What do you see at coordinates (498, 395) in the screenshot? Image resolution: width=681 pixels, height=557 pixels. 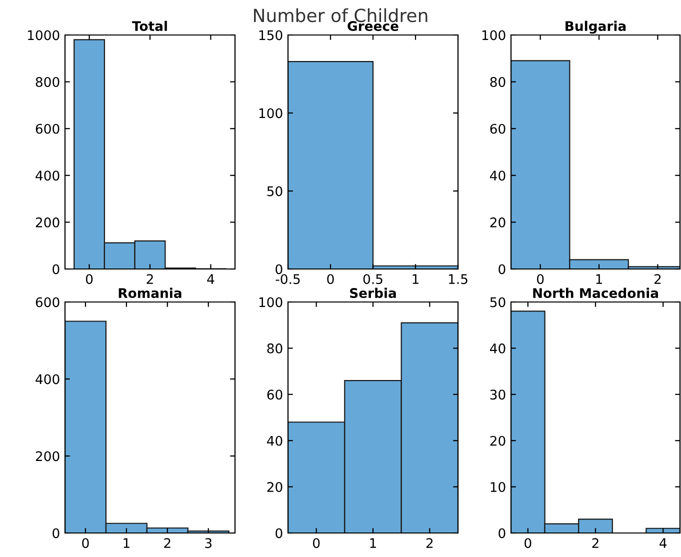 I see `y-tick-label: 30` at bounding box center [498, 395].